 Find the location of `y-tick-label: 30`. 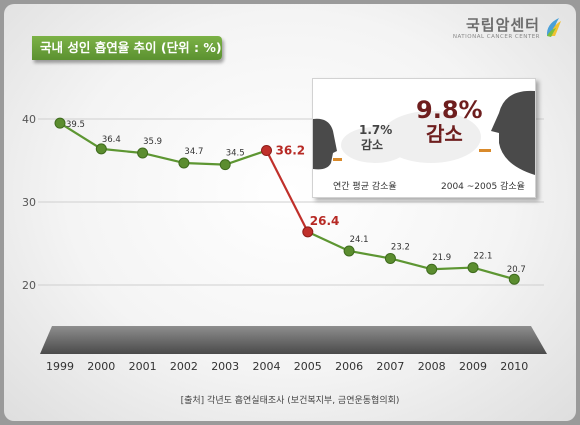

y-tick-label: 30 is located at coordinates (29, 202).